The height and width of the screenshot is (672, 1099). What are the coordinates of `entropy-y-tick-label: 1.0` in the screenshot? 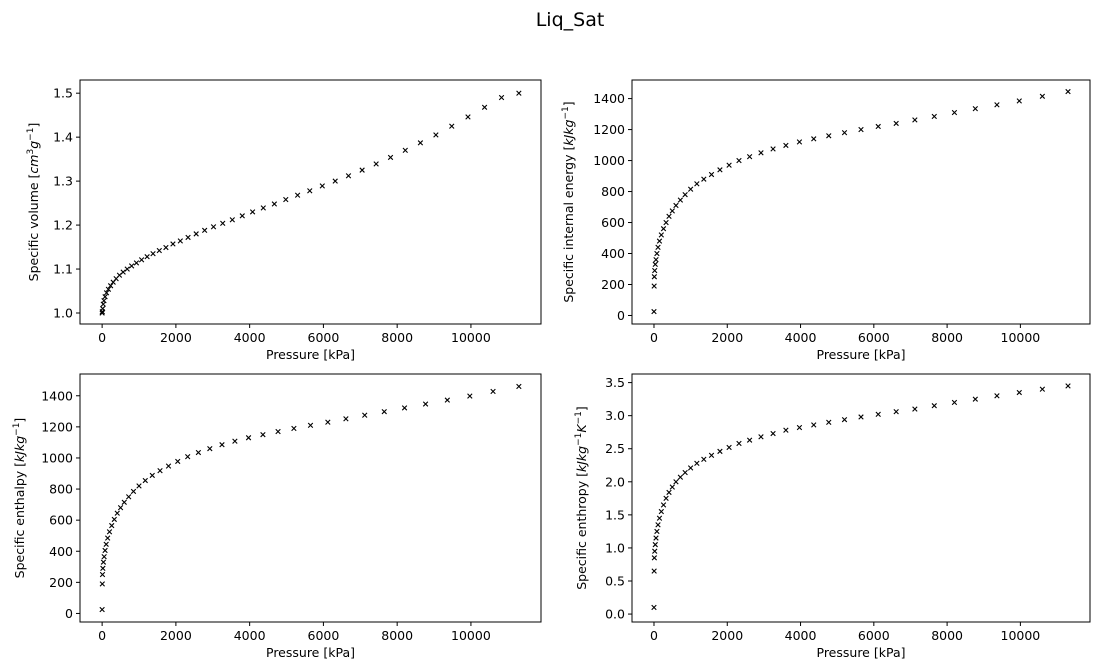 It's located at (615, 547).